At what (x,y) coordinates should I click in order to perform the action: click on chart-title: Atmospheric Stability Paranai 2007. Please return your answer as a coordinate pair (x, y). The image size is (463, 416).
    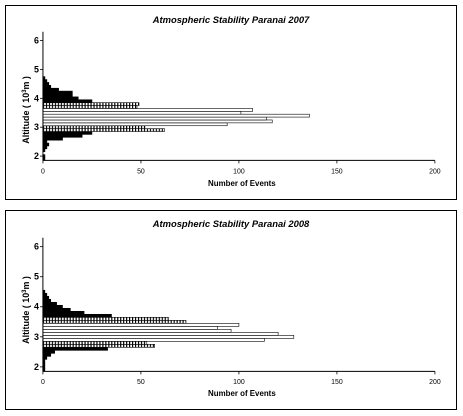
    Looking at the image, I should click on (231, 19).